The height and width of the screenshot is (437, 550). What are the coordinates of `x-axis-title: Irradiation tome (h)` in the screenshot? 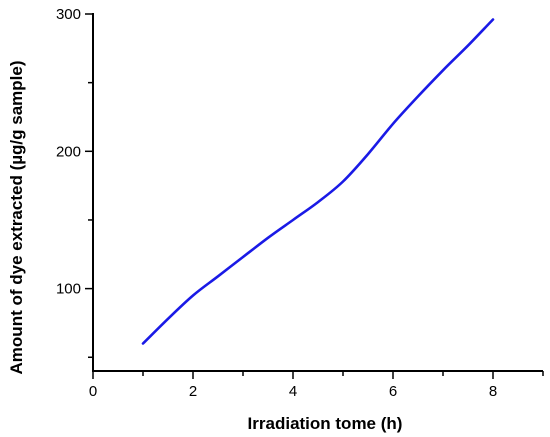 It's located at (325, 423).